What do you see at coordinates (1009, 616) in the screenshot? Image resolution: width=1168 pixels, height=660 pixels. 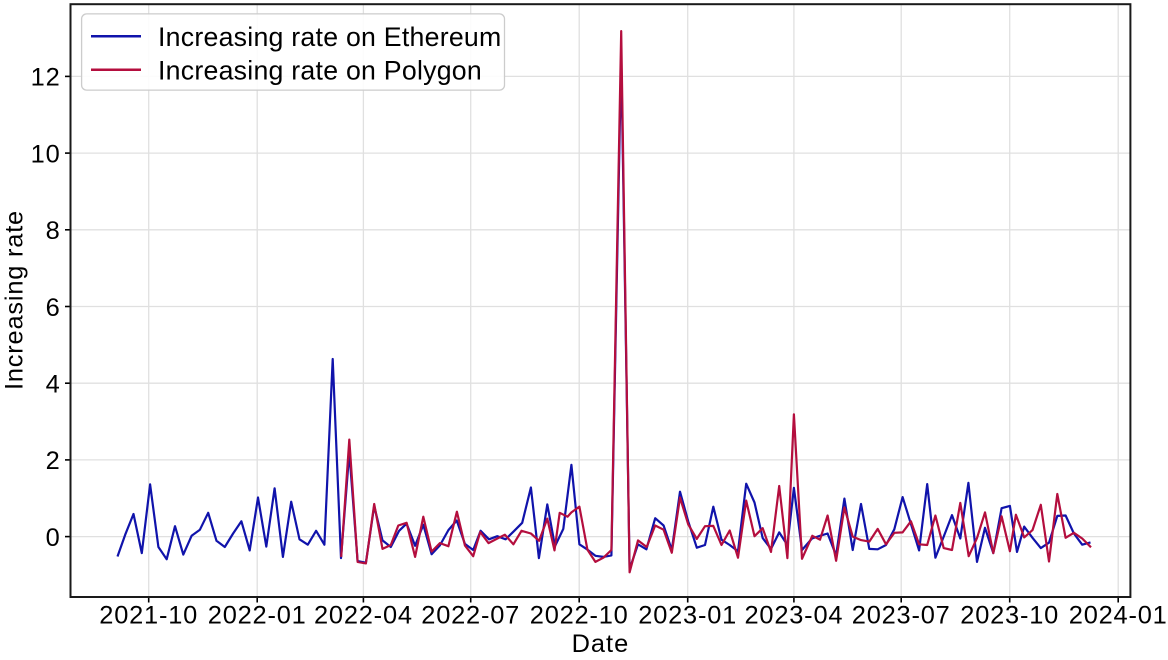 I see `svg-text: 2023-10` at bounding box center [1009, 616].